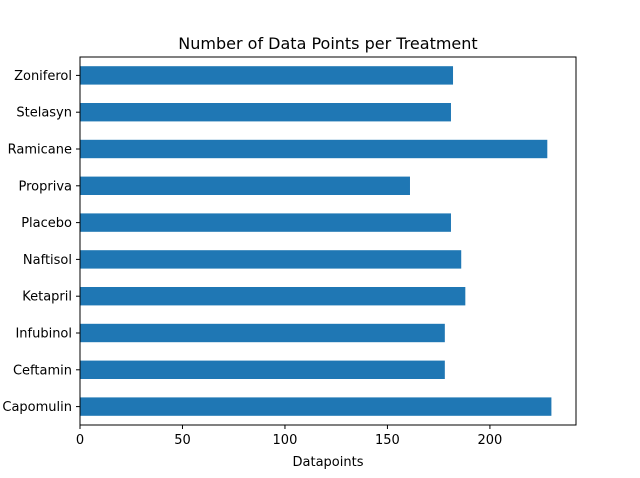 The image size is (640, 478). Describe the element at coordinates (44, 113) in the screenshot. I see `y-tick-label: Stelasyn` at that location.